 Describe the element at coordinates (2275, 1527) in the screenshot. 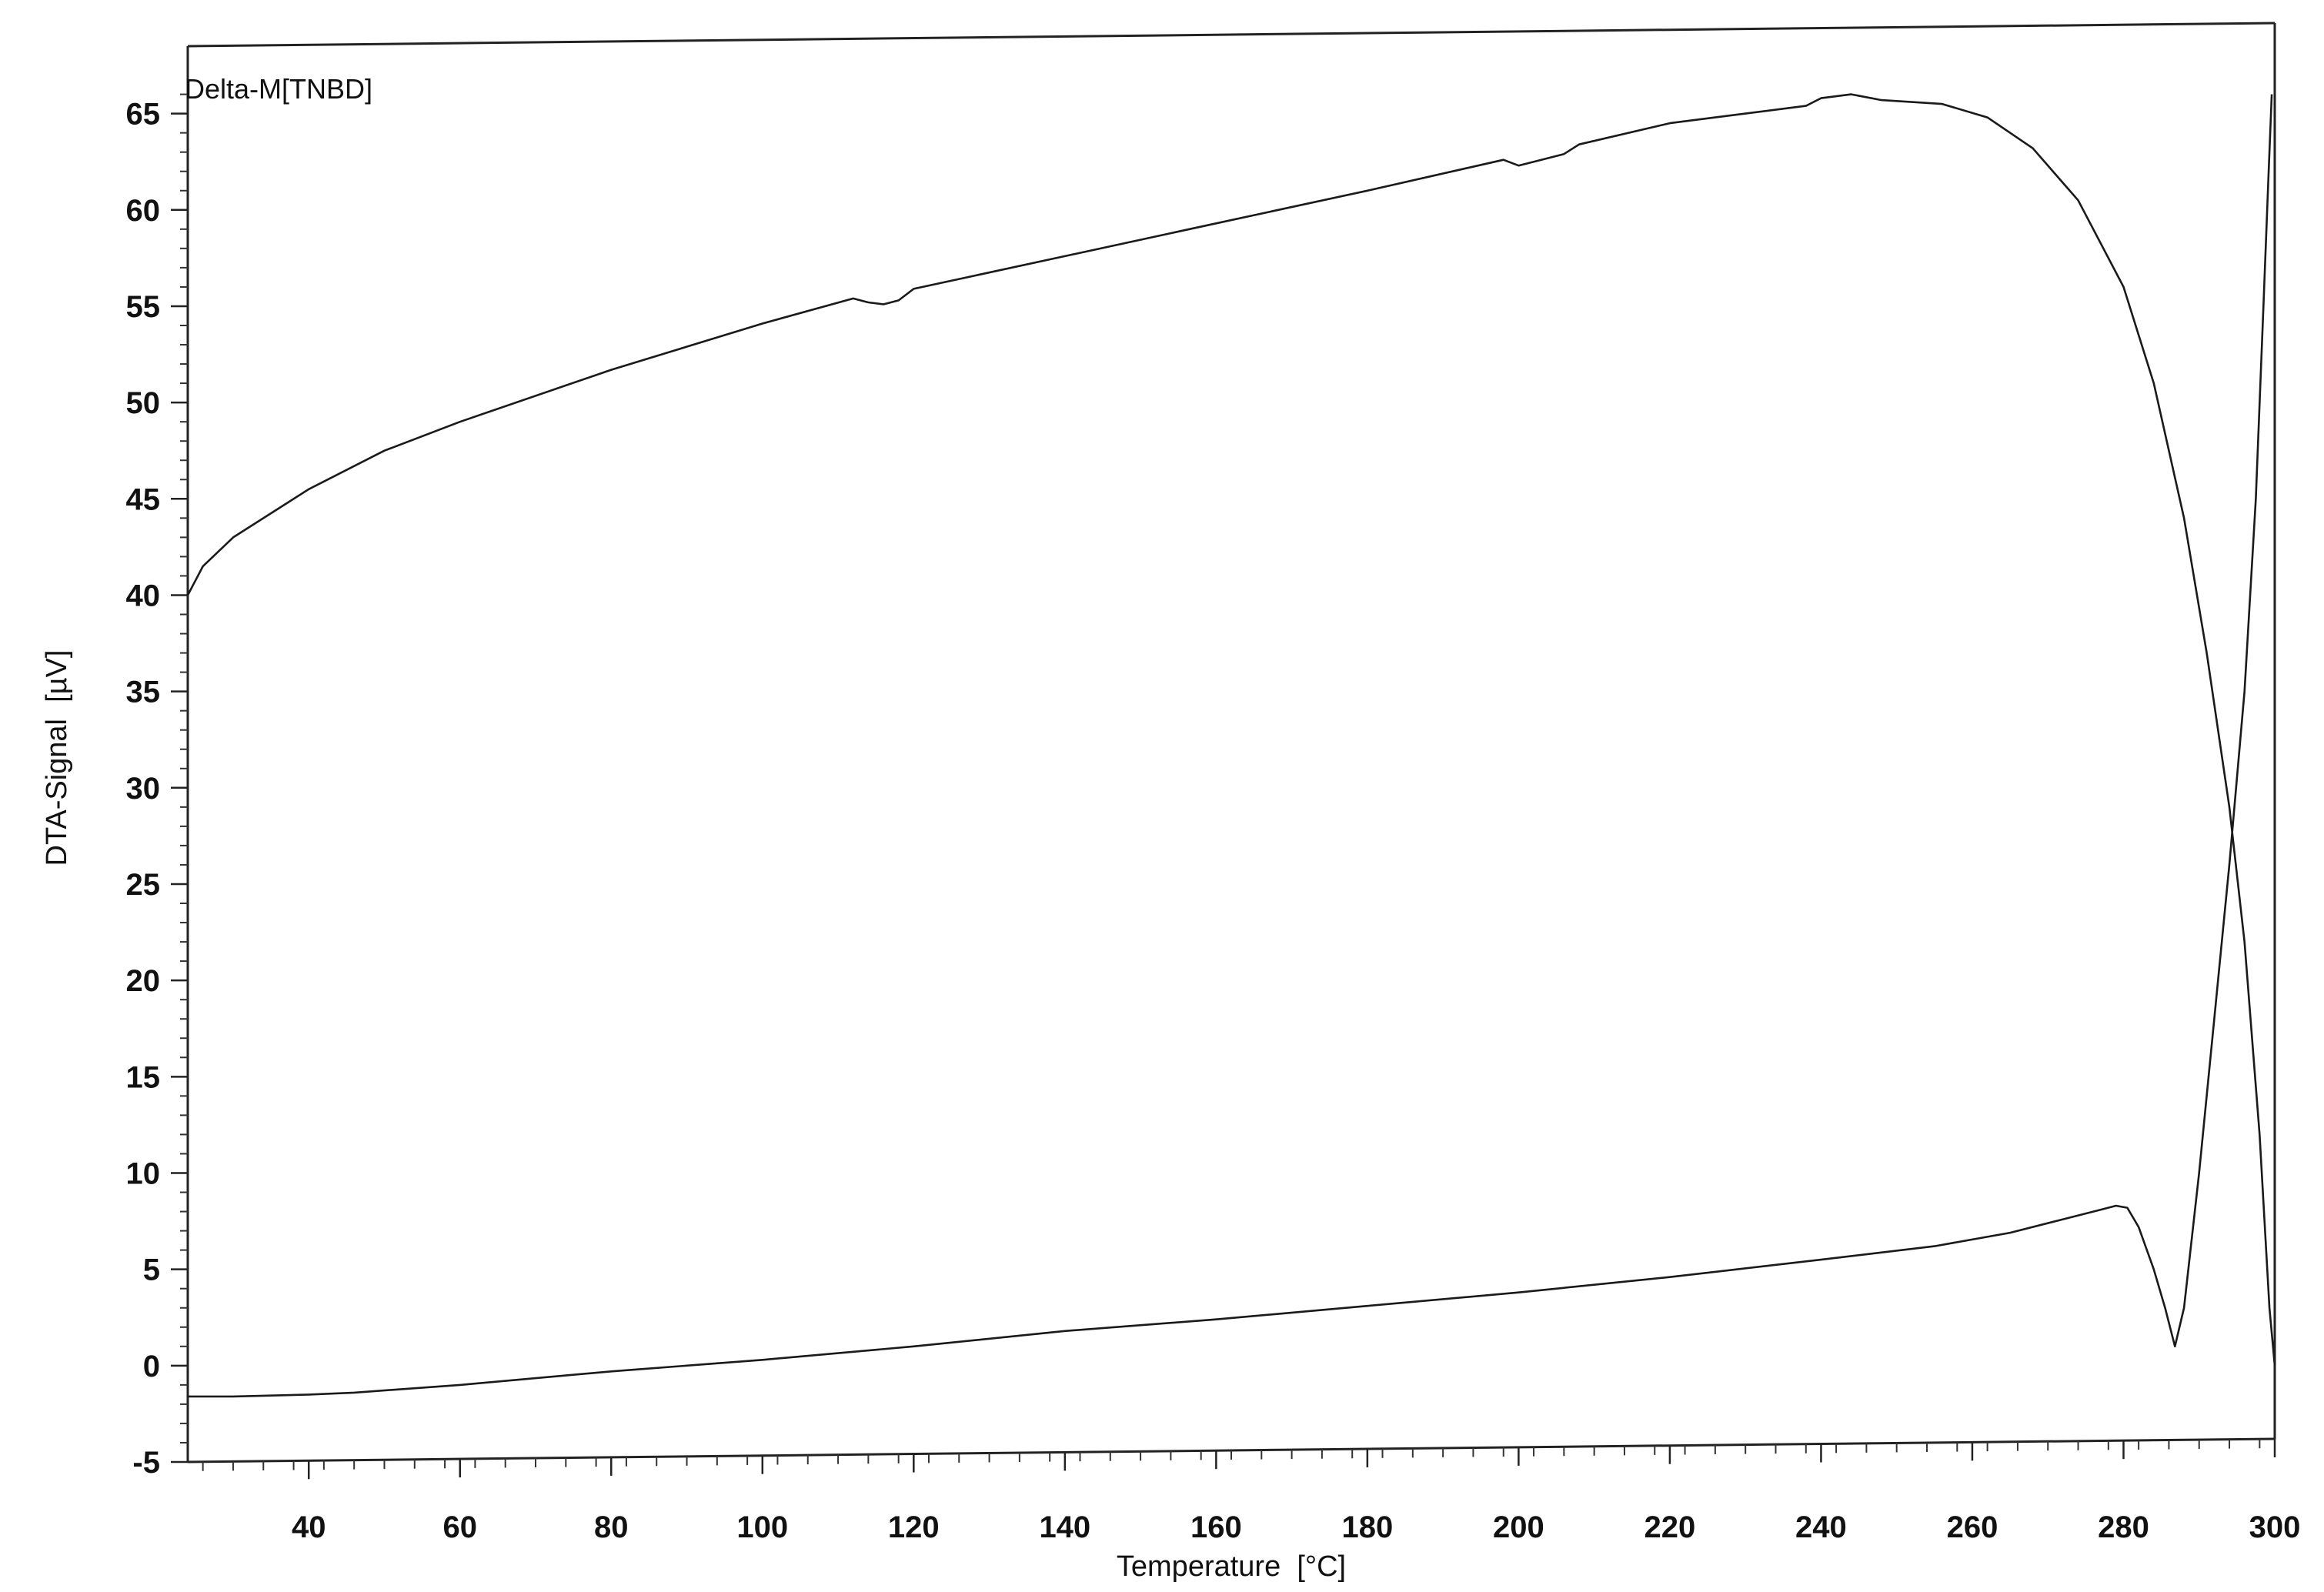

I see `x-tick-label: 300` at that location.